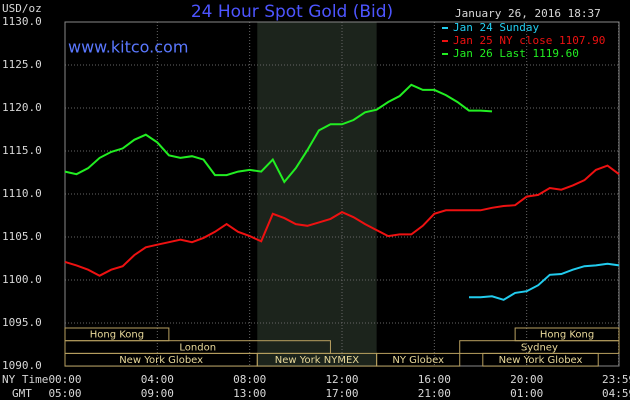 Image resolution: width=630 pixels, height=400 pixels. I want to click on legend-label: Jan 24 Sunday, so click(496, 27).